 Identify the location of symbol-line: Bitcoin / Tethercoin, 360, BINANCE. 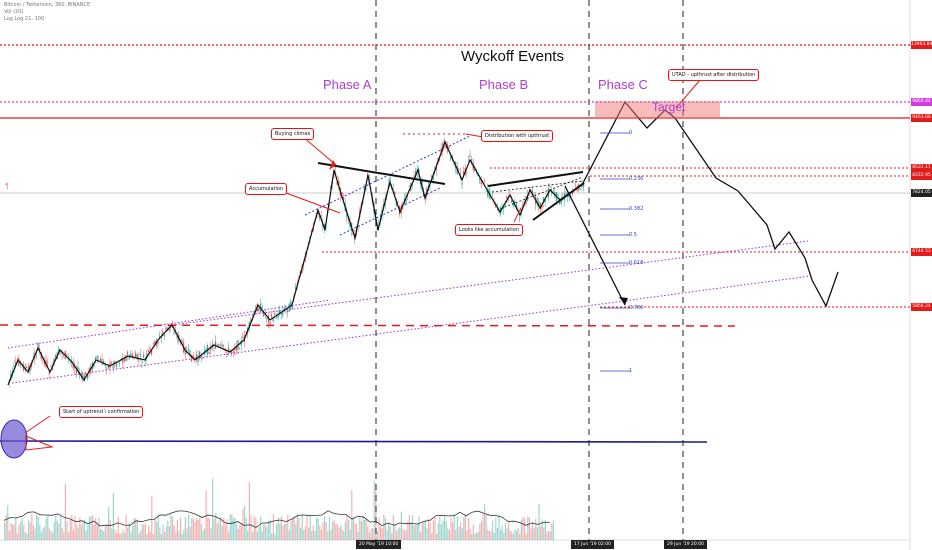
(47, 5).